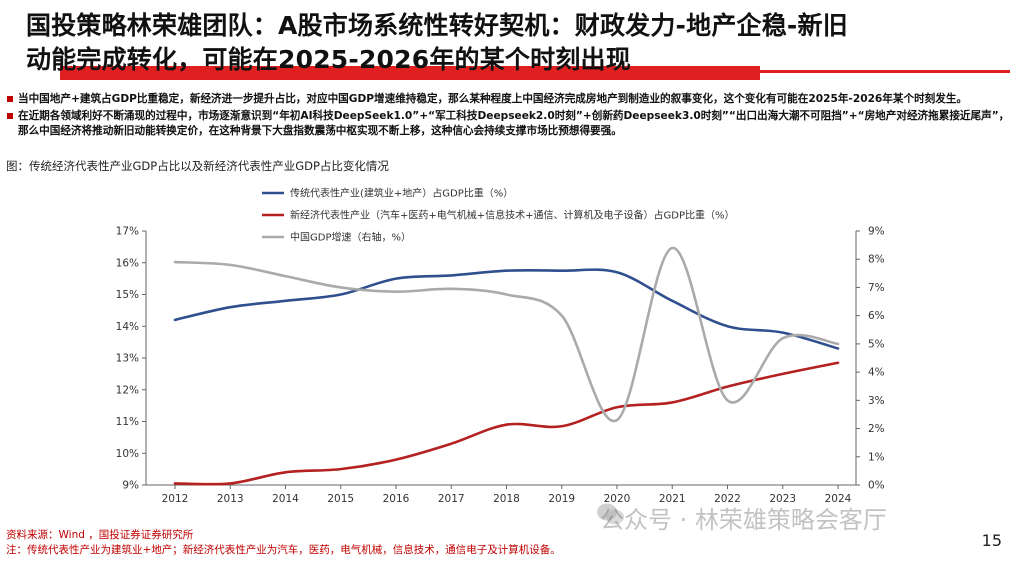  Describe the element at coordinates (127, 454) in the screenshot. I see `y-left-tick-label: 10%` at that location.